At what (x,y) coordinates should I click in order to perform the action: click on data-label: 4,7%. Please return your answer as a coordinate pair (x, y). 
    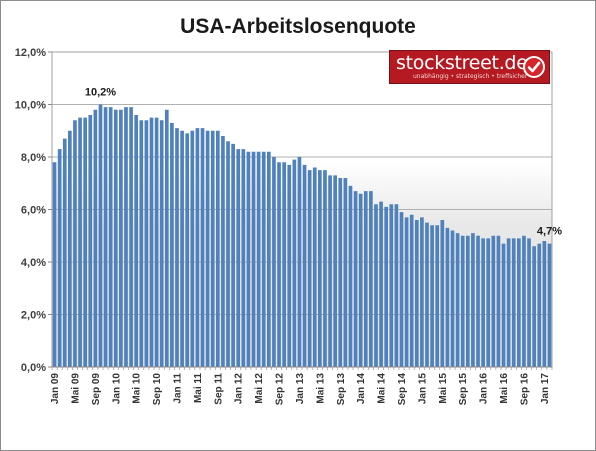
    Looking at the image, I should click on (549, 232).